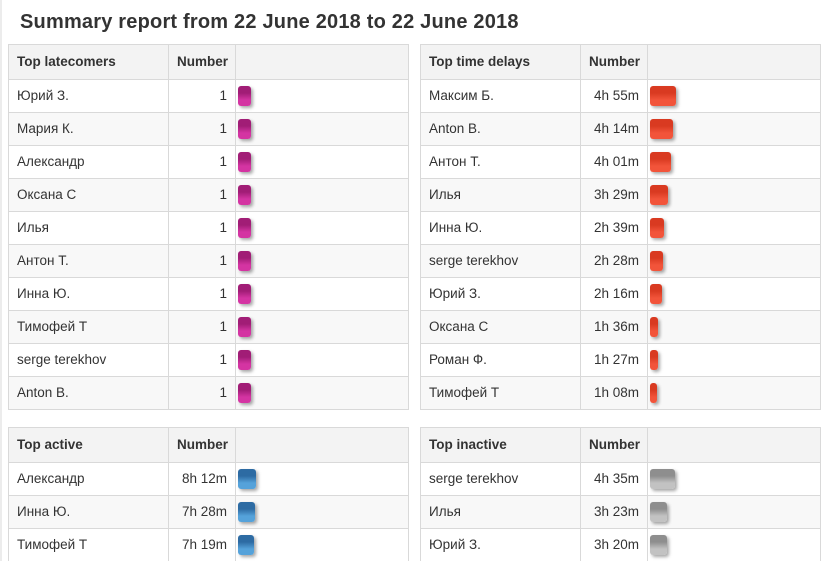 This screenshot has height=561, width=840. I want to click on person-name: Максим Б., so click(500, 96).